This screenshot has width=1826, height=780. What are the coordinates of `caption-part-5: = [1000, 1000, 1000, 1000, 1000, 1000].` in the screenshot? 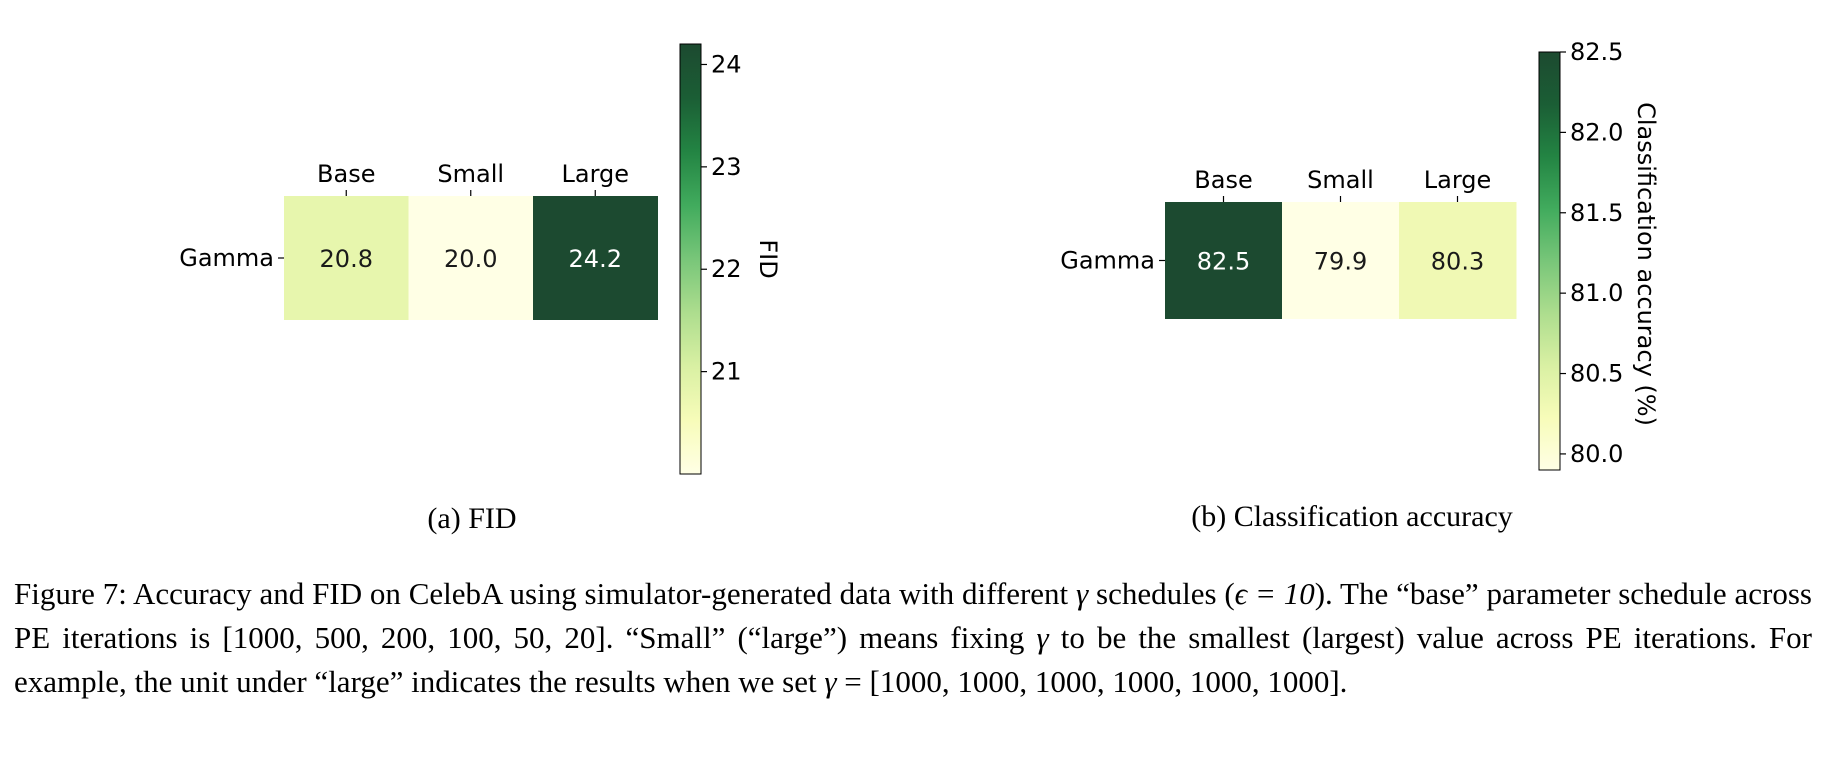 It's located at (1092, 681).